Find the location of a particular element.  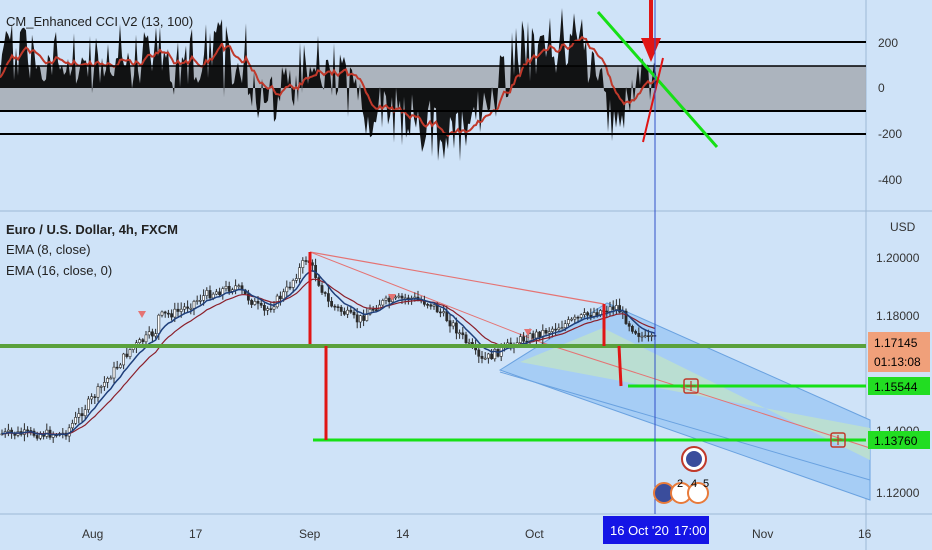

cci-tick-label: 200 is located at coordinates (888, 43).